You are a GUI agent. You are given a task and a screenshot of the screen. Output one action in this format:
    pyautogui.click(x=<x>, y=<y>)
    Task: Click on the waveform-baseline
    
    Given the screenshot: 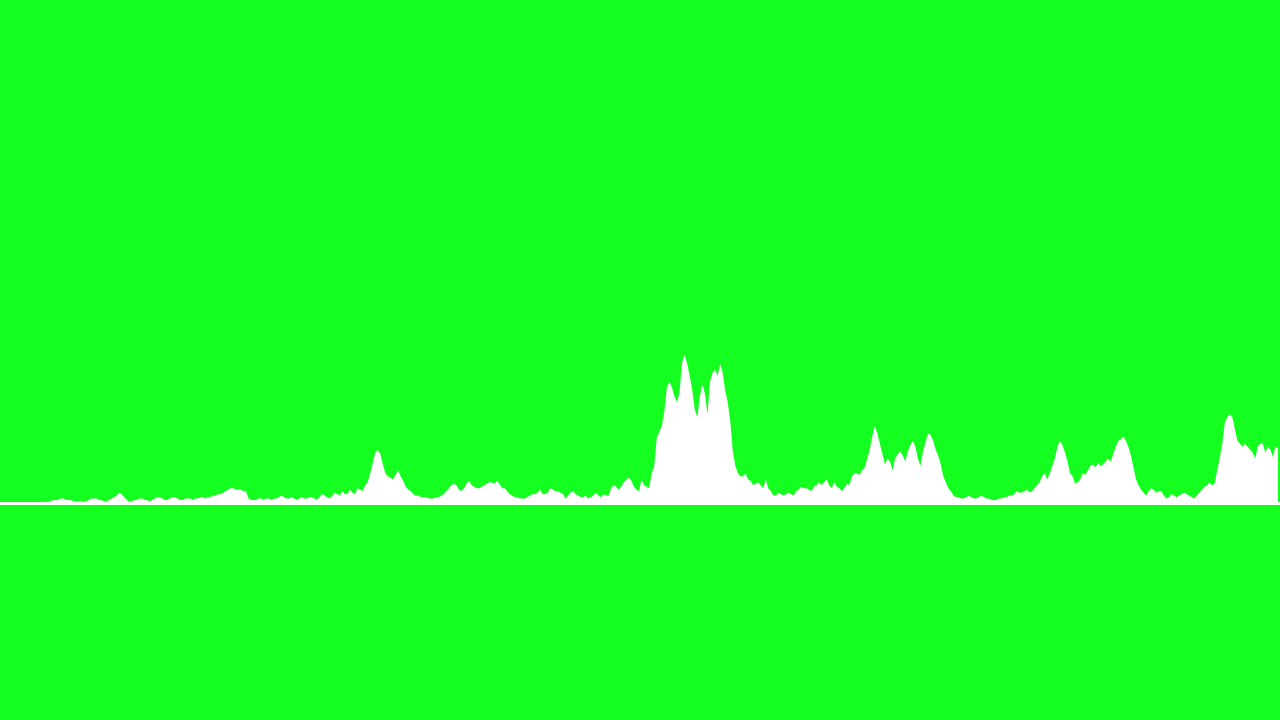 What is the action you would take?
    pyautogui.click(x=640, y=503)
    